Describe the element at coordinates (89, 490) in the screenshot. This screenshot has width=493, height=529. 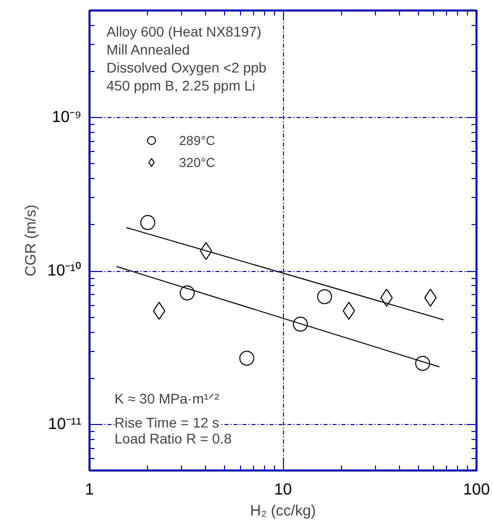
I see `x-tick-label: 1` at that location.